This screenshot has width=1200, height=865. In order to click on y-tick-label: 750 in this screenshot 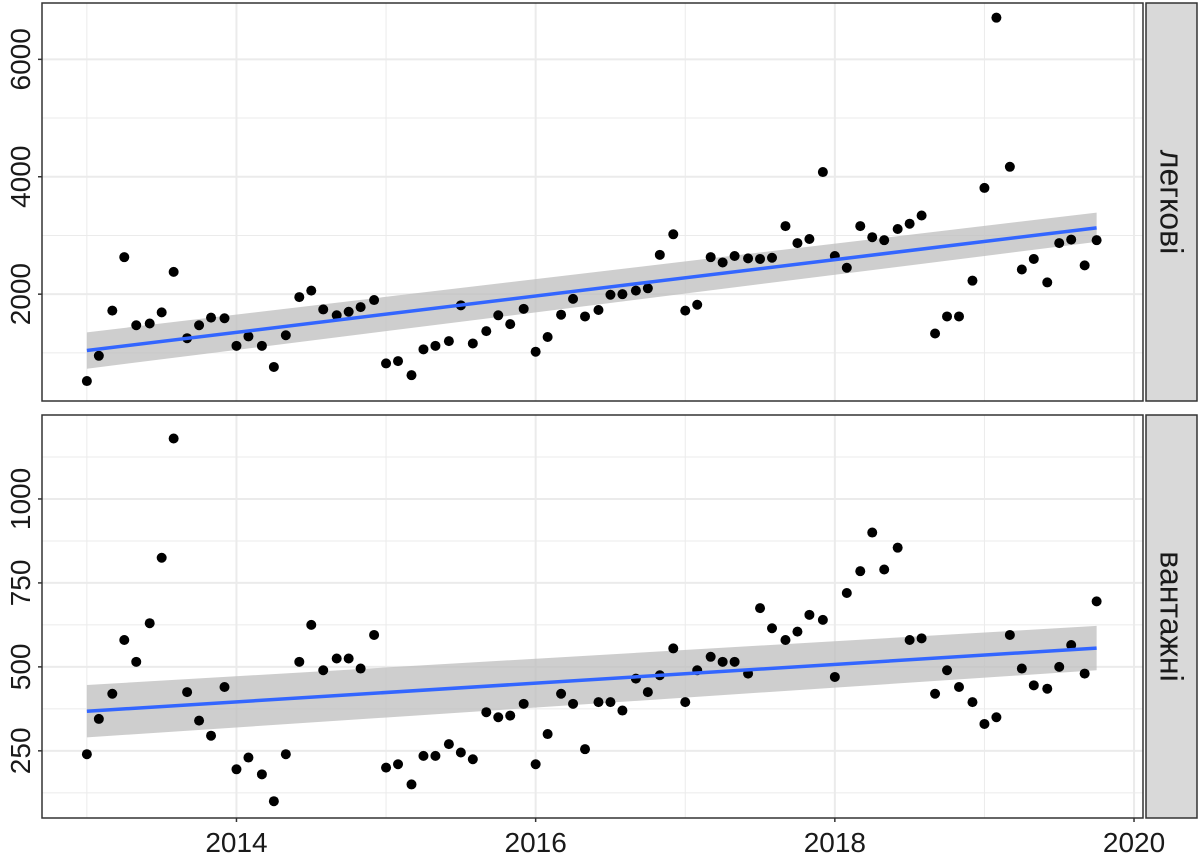, I will do `click(20, 583)`.